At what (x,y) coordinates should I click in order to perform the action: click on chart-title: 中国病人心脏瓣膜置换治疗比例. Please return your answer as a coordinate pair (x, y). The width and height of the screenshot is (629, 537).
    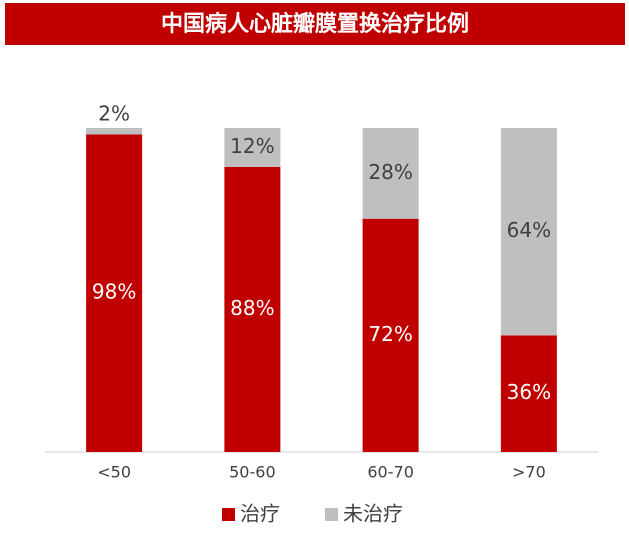
    Looking at the image, I should click on (315, 24).